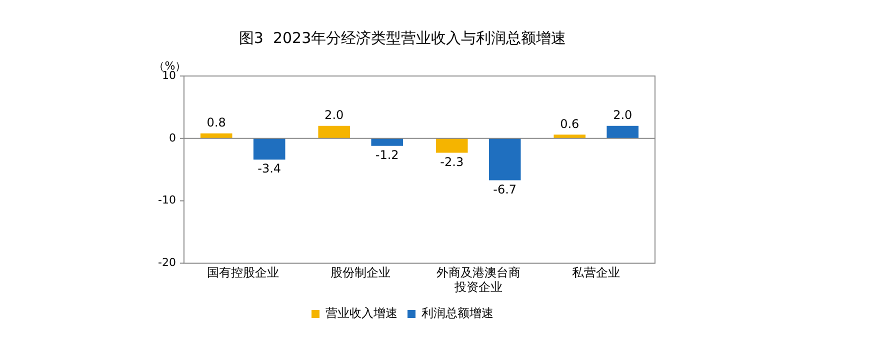 Image resolution: width=870 pixels, height=340 pixels. I want to click on y-tick-label: -10, so click(167, 200).